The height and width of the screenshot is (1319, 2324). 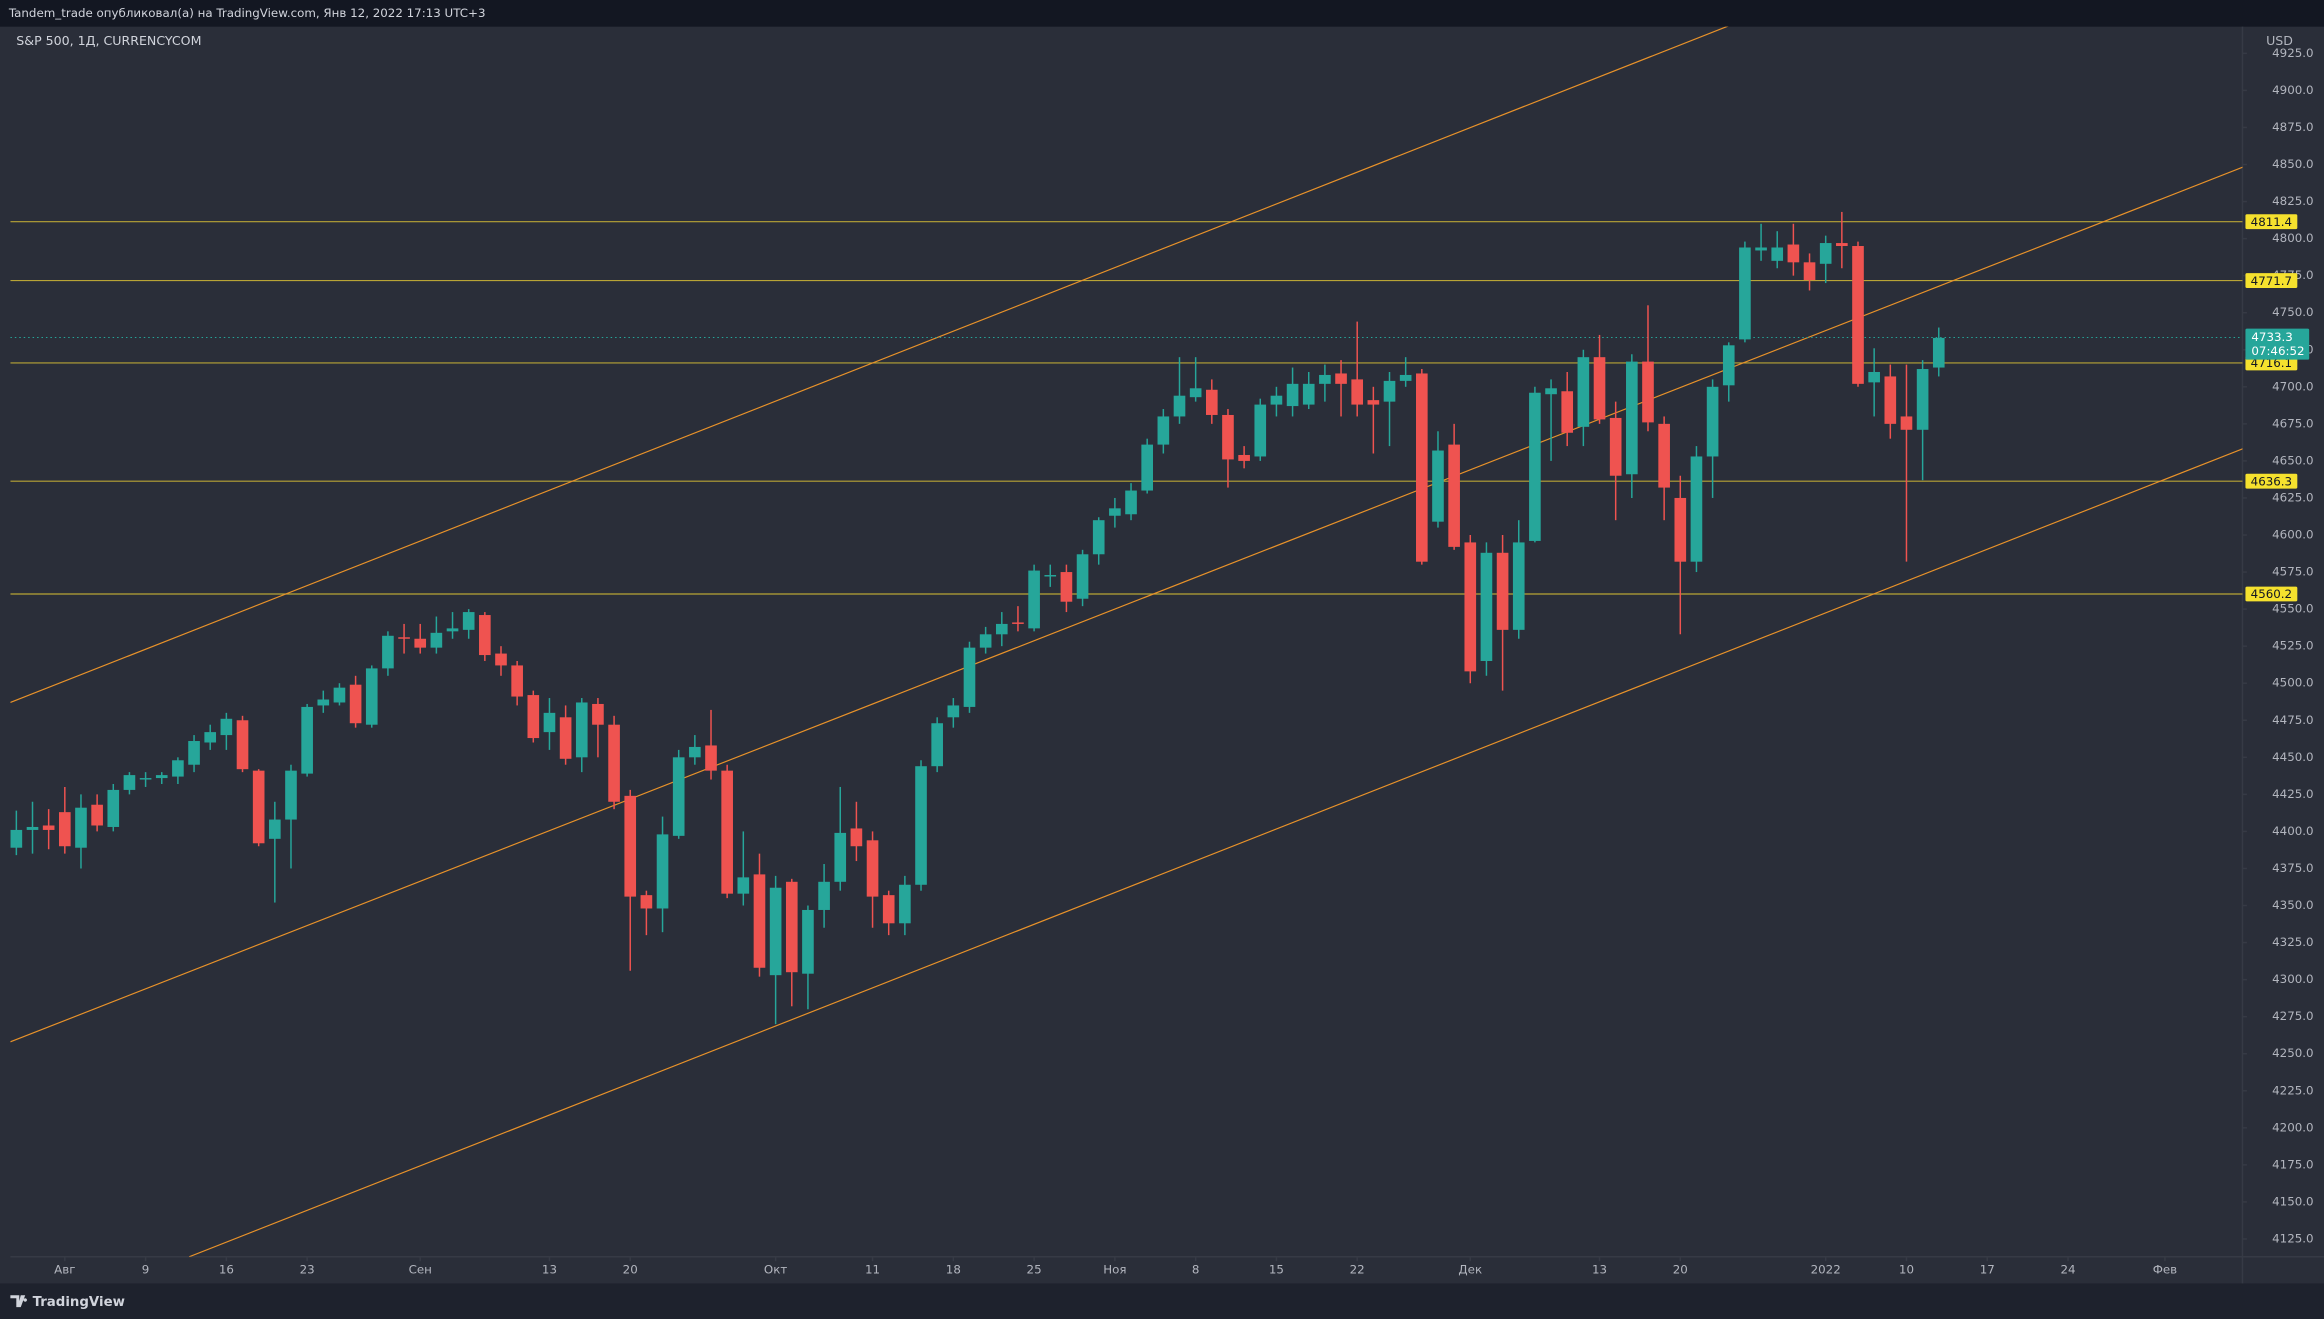 I want to click on x-tick-label: 18, so click(x=953, y=1270).